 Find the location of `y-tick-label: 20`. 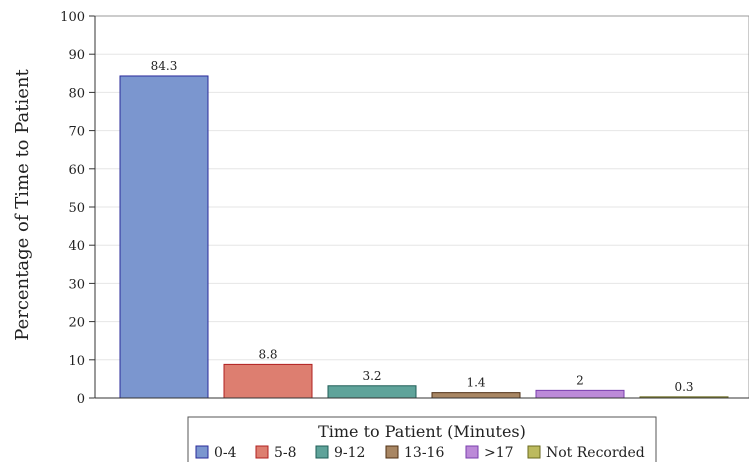

y-tick-label: 20 is located at coordinates (76, 323).